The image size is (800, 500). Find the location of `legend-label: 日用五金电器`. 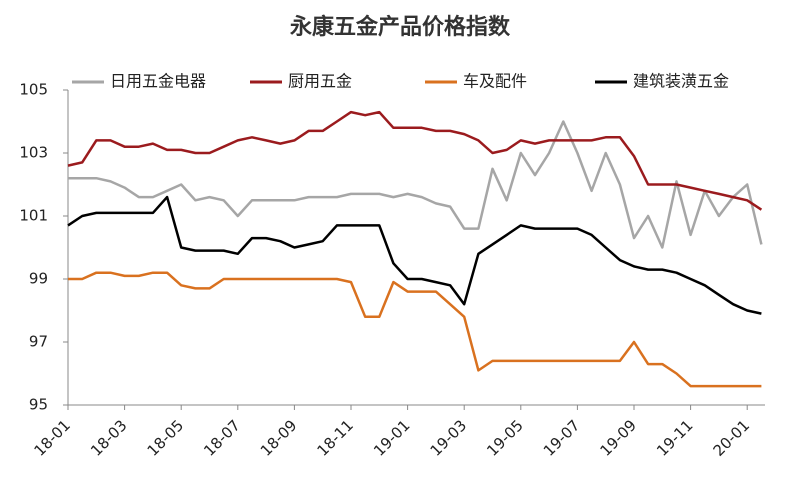

legend-label: 日用五金电器 is located at coordinates (158, 81).